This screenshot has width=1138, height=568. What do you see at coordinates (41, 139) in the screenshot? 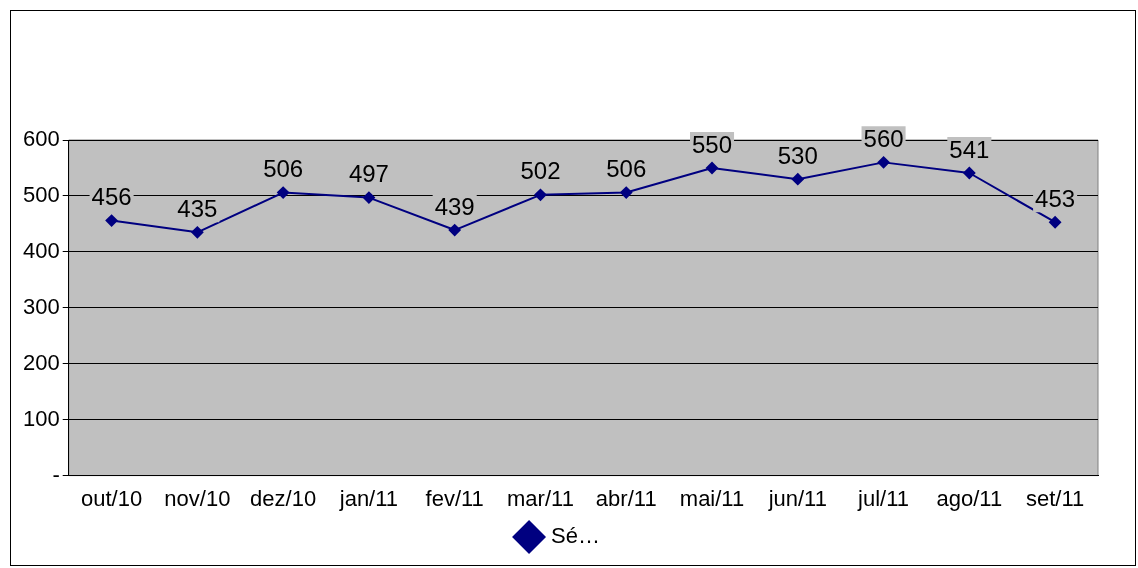
I see `y-tick-label: 600` at bounding box center [41, 139].